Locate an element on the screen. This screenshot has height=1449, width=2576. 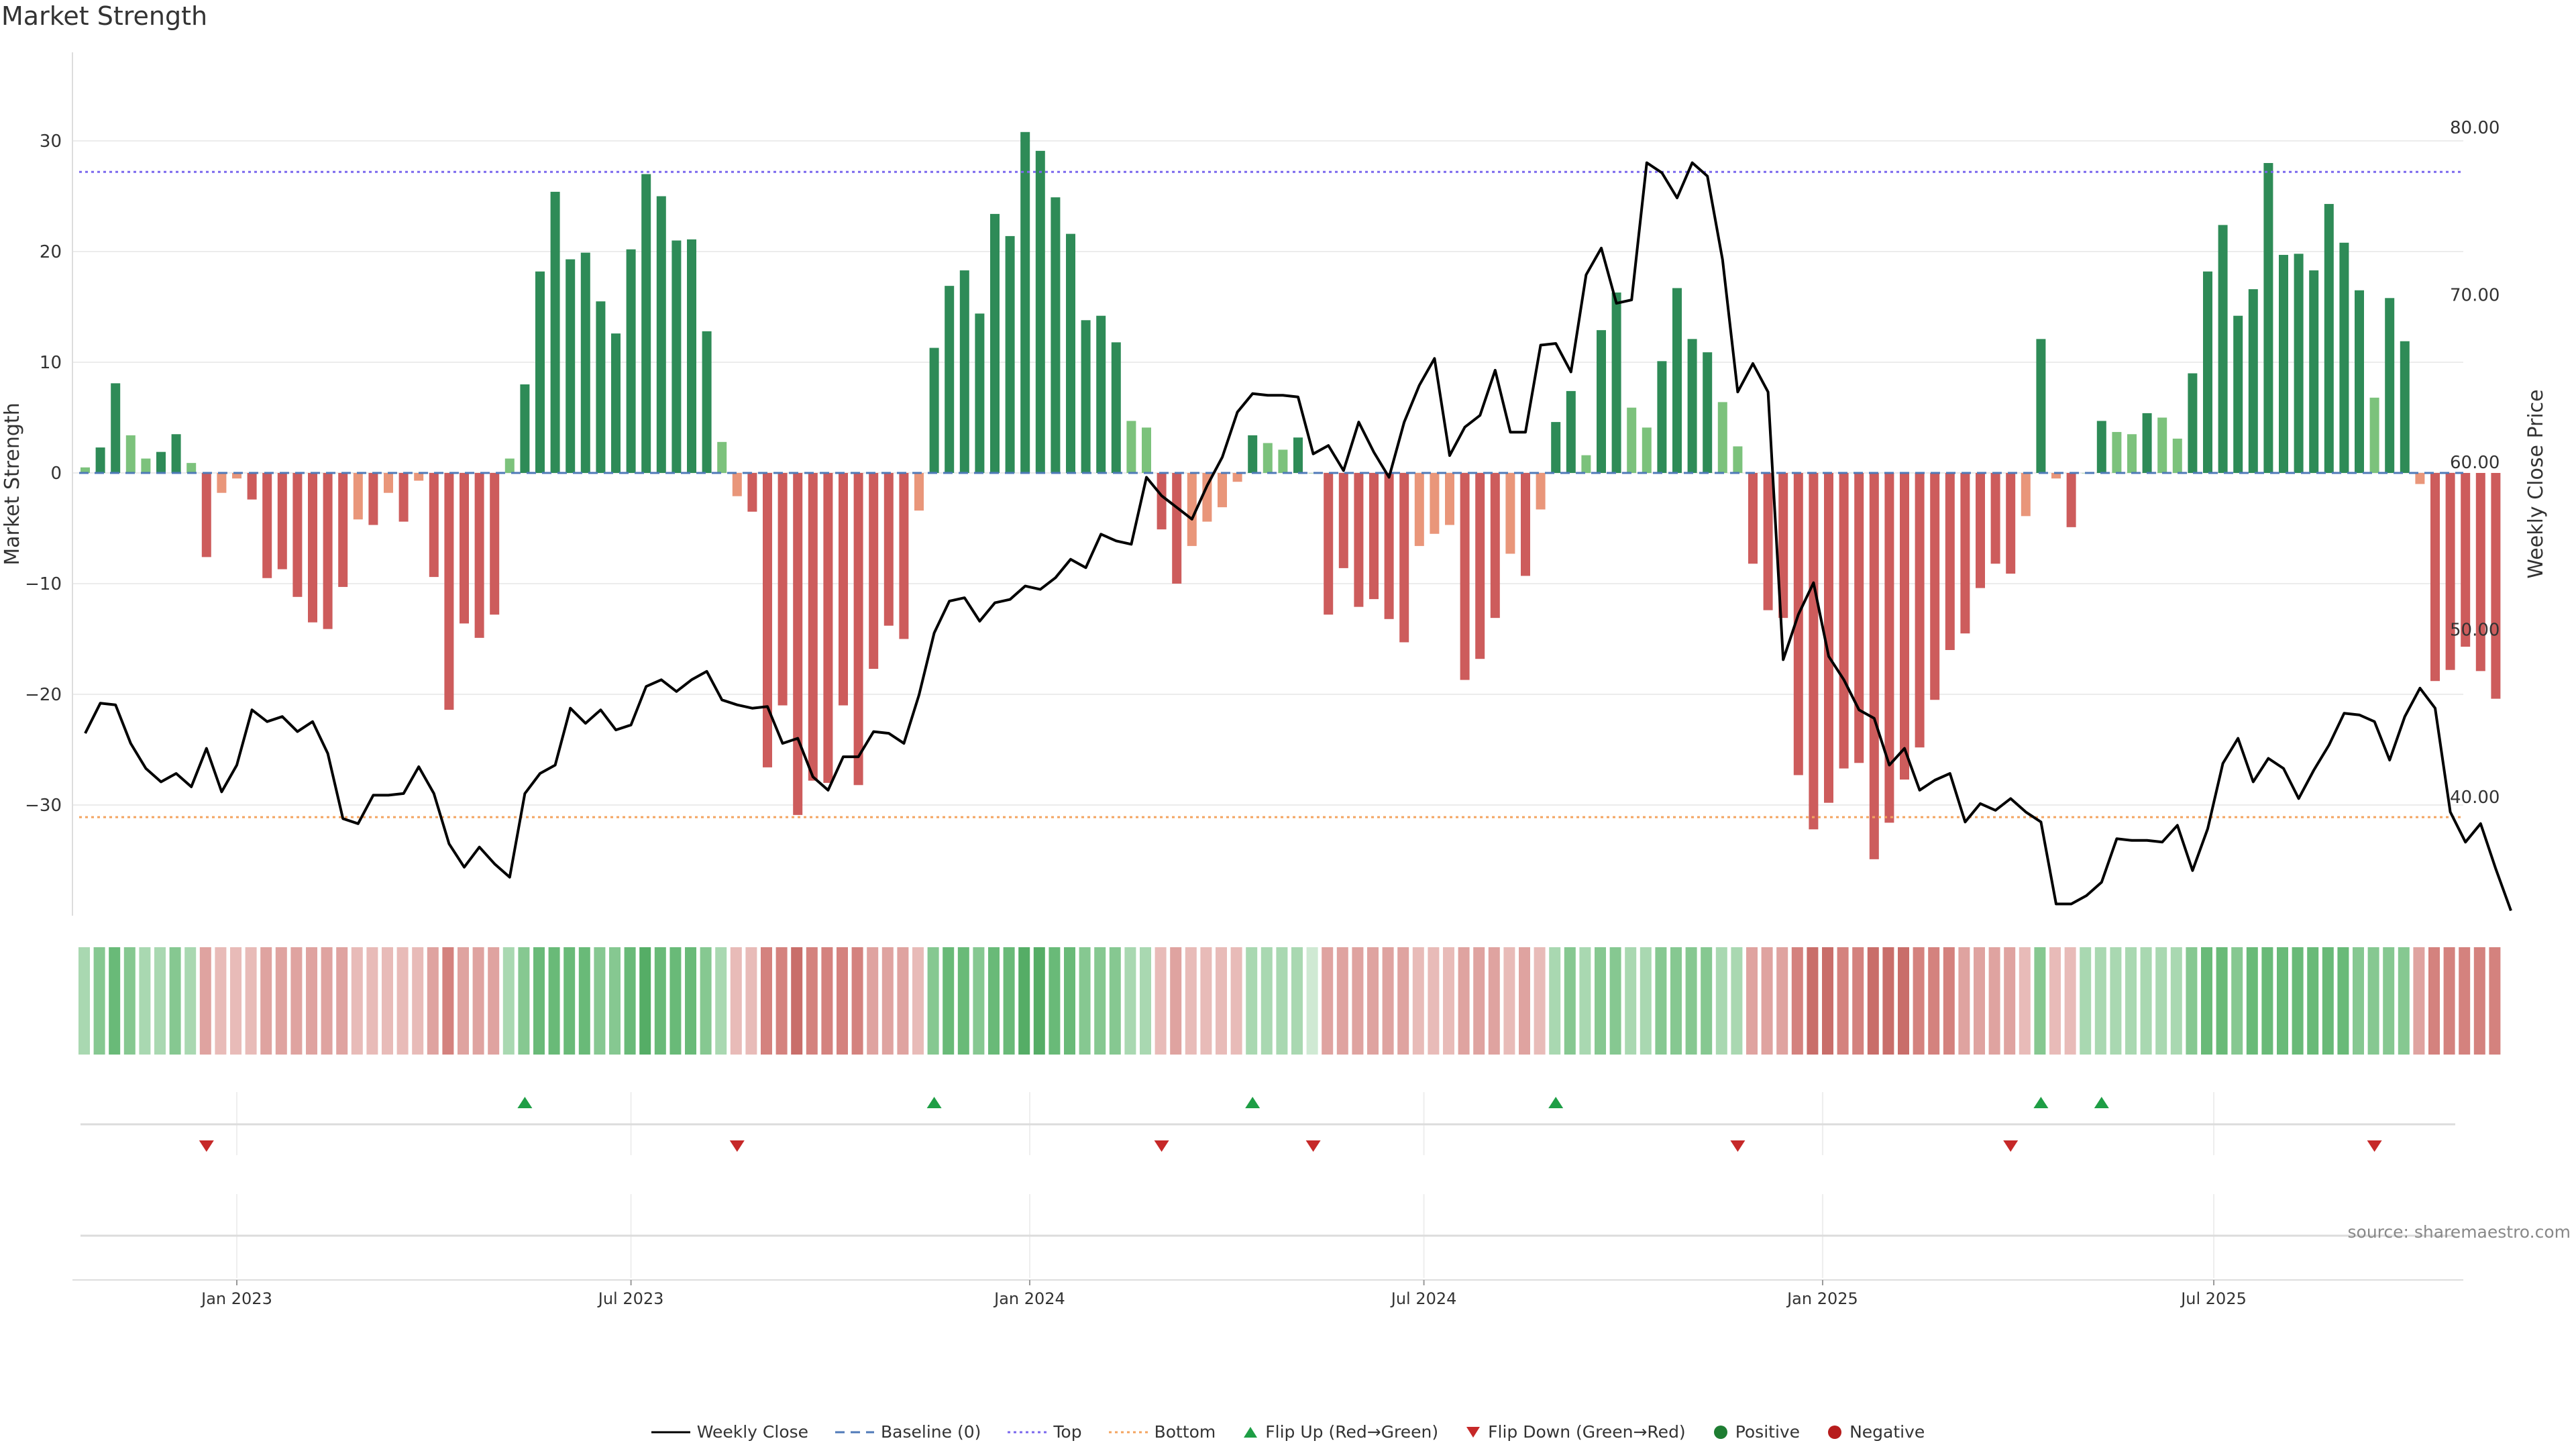
legend-dashed-icon is located at coordinates (855, 1432).